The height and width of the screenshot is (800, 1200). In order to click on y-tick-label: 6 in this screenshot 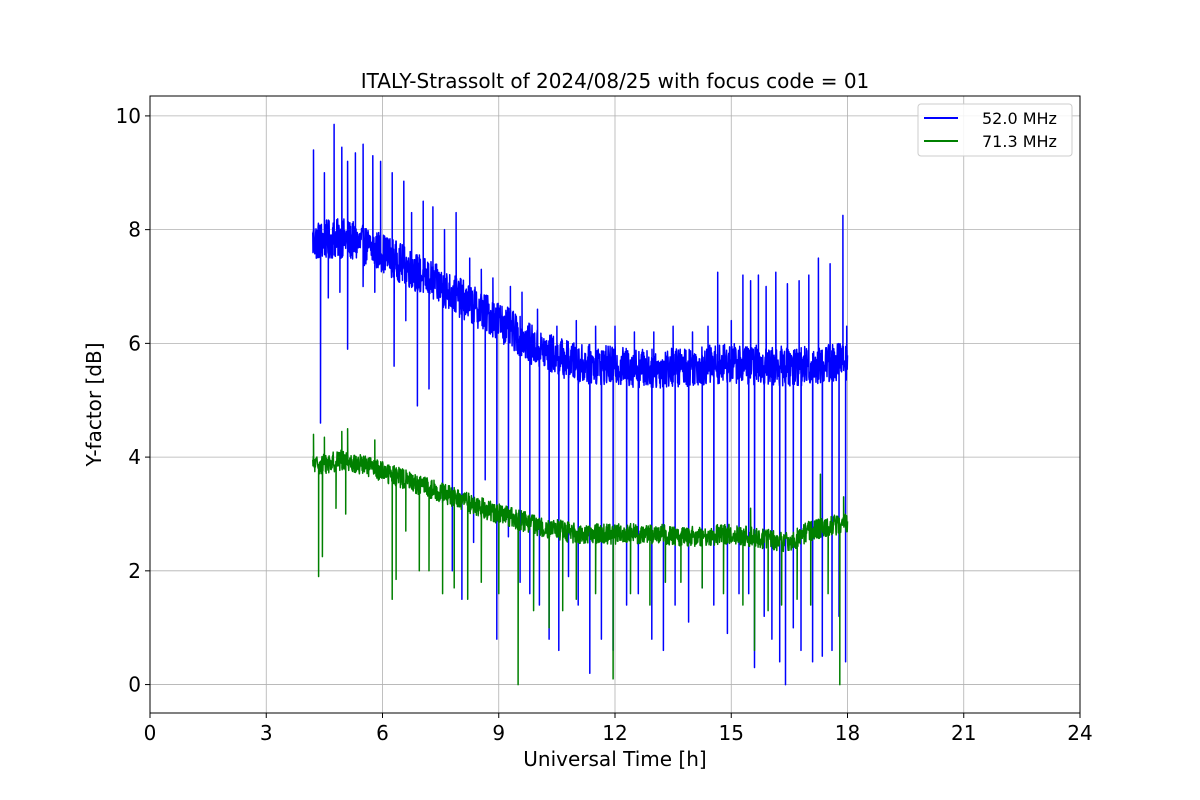, I will do `click(134, 343)`.